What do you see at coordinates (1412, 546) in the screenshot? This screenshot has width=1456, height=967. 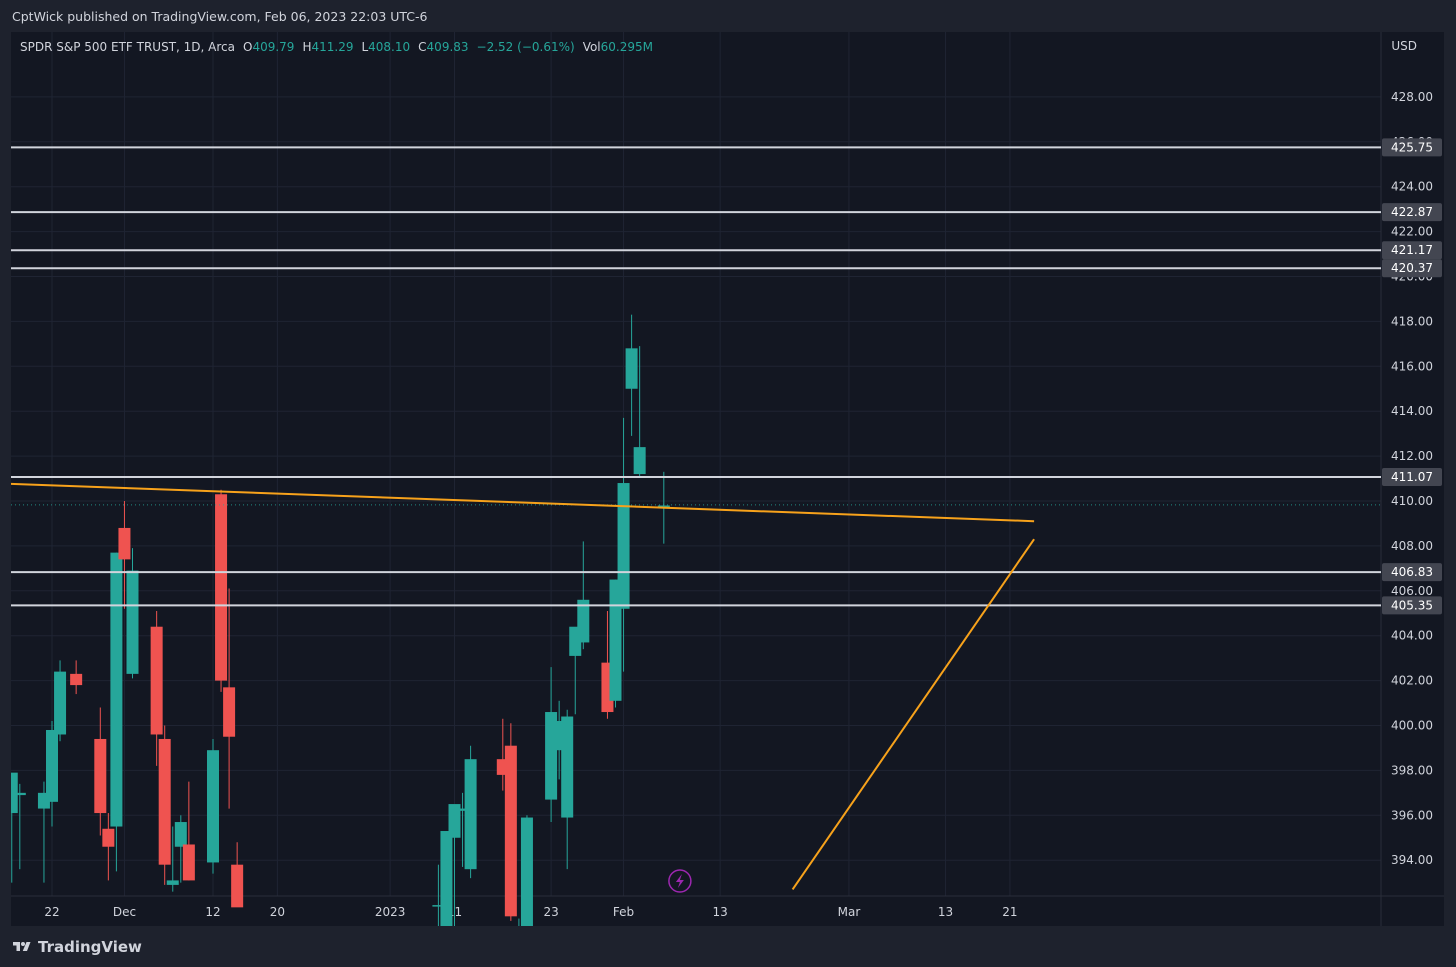 I see `price-tick-label: 408.00` at bounding box center [1412, 546].